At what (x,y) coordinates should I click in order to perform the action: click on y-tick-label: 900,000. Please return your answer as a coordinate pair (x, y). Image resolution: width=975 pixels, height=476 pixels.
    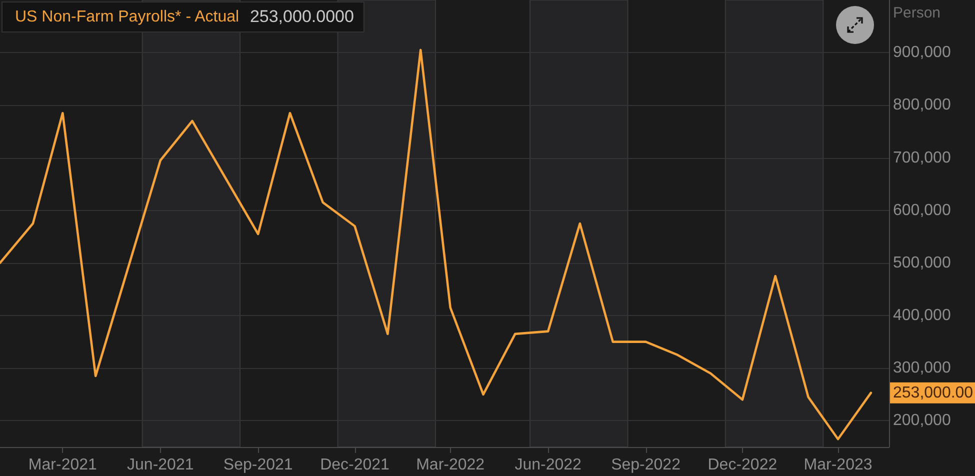
    Looking at the image, I should click on (922, 53).